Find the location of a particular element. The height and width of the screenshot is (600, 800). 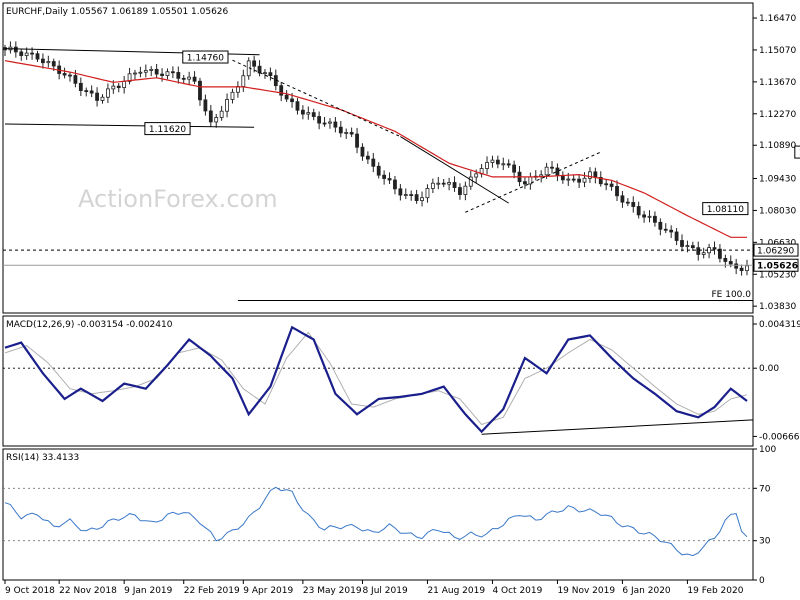

x-tick-label: 19 Feb 2020 is located at coordinates (715, 591).